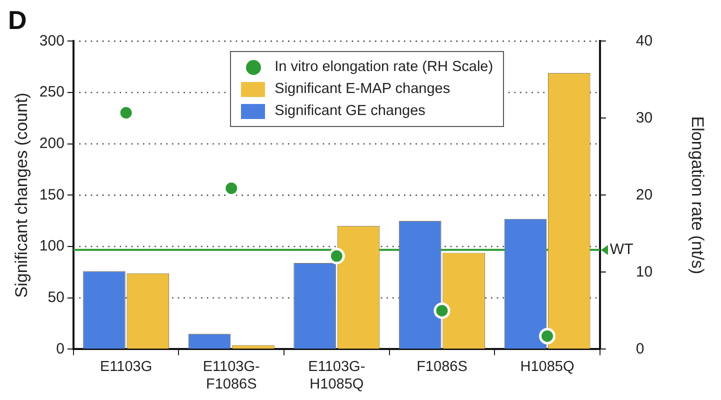 The width and height of the screenshot is (721, 400). I want to click on y-tick-label: 100, so click(51, 246).